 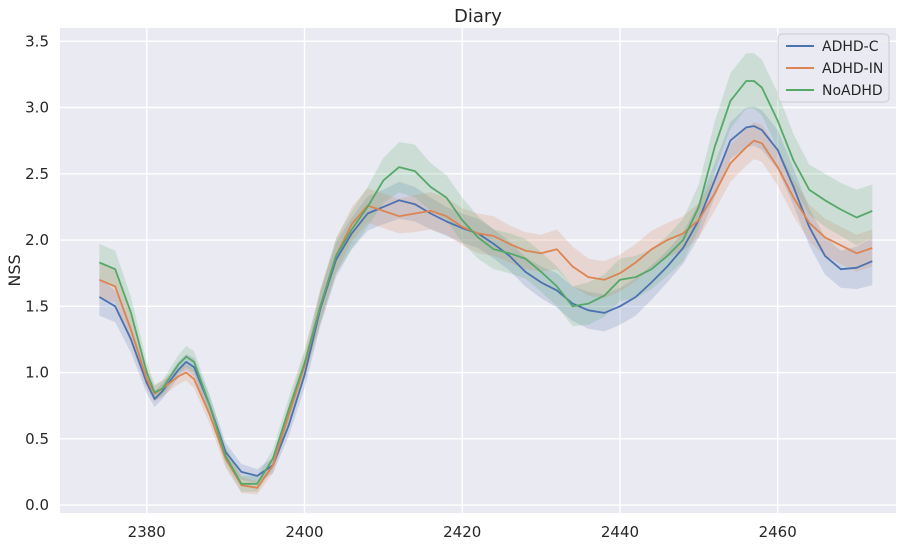 What do you see at coordinates (850, 47) in the screenshot?
I see `legend-label: ADHD-C` at bounding box center [850, 47].